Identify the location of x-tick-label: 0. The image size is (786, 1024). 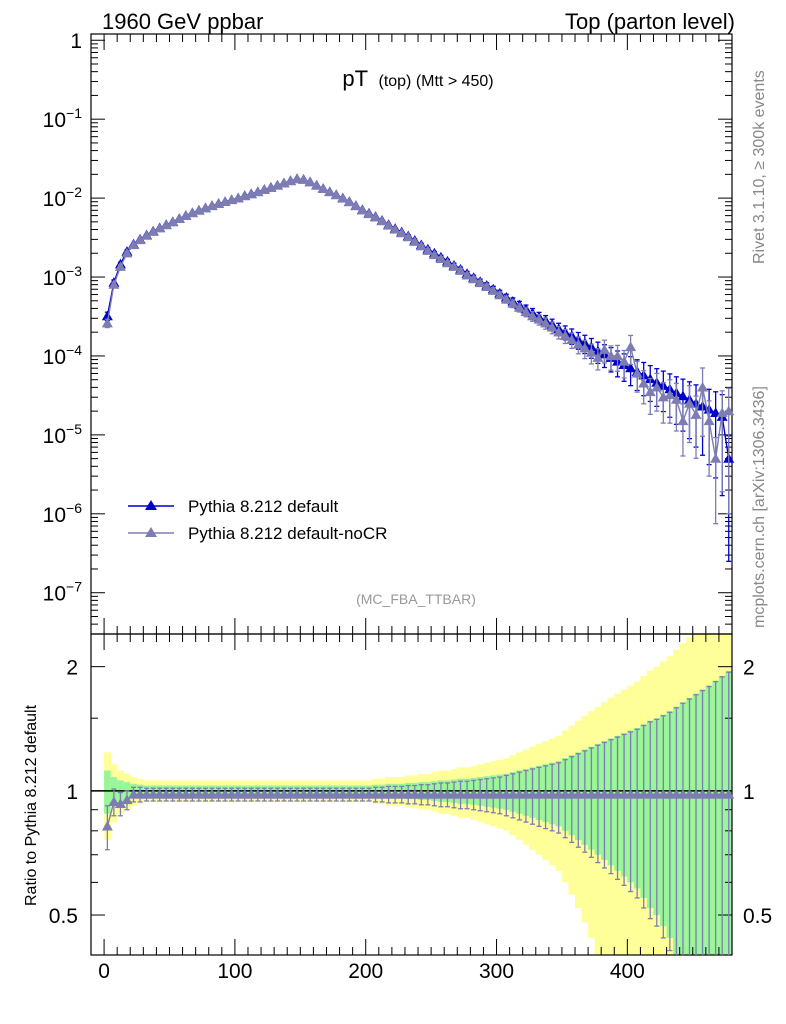
(104, 971).